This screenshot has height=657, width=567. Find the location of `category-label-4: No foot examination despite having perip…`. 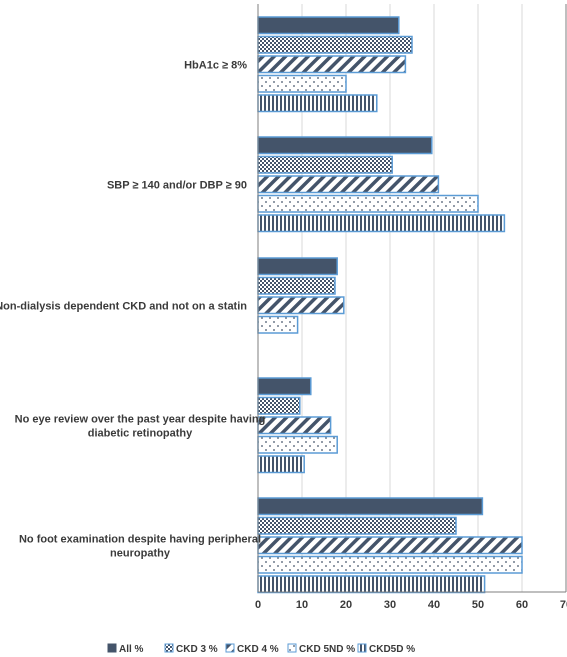

category-label-4: No foot examination despite having perip… is located at coordinates (140, 539).